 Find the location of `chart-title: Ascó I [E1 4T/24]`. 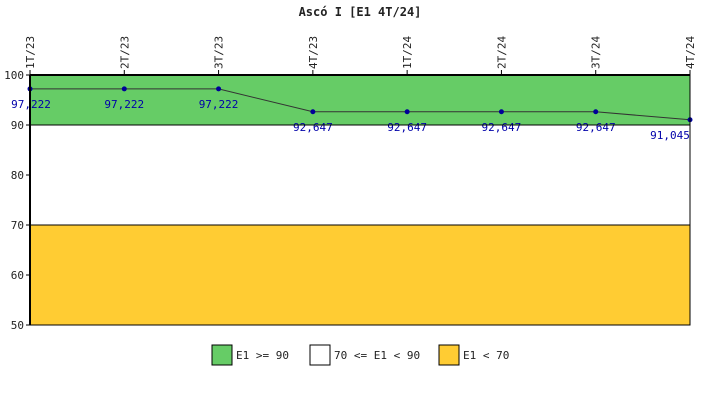

chart-title: Ascó I [E1 4T/24] is located at coordinates (360, 12).